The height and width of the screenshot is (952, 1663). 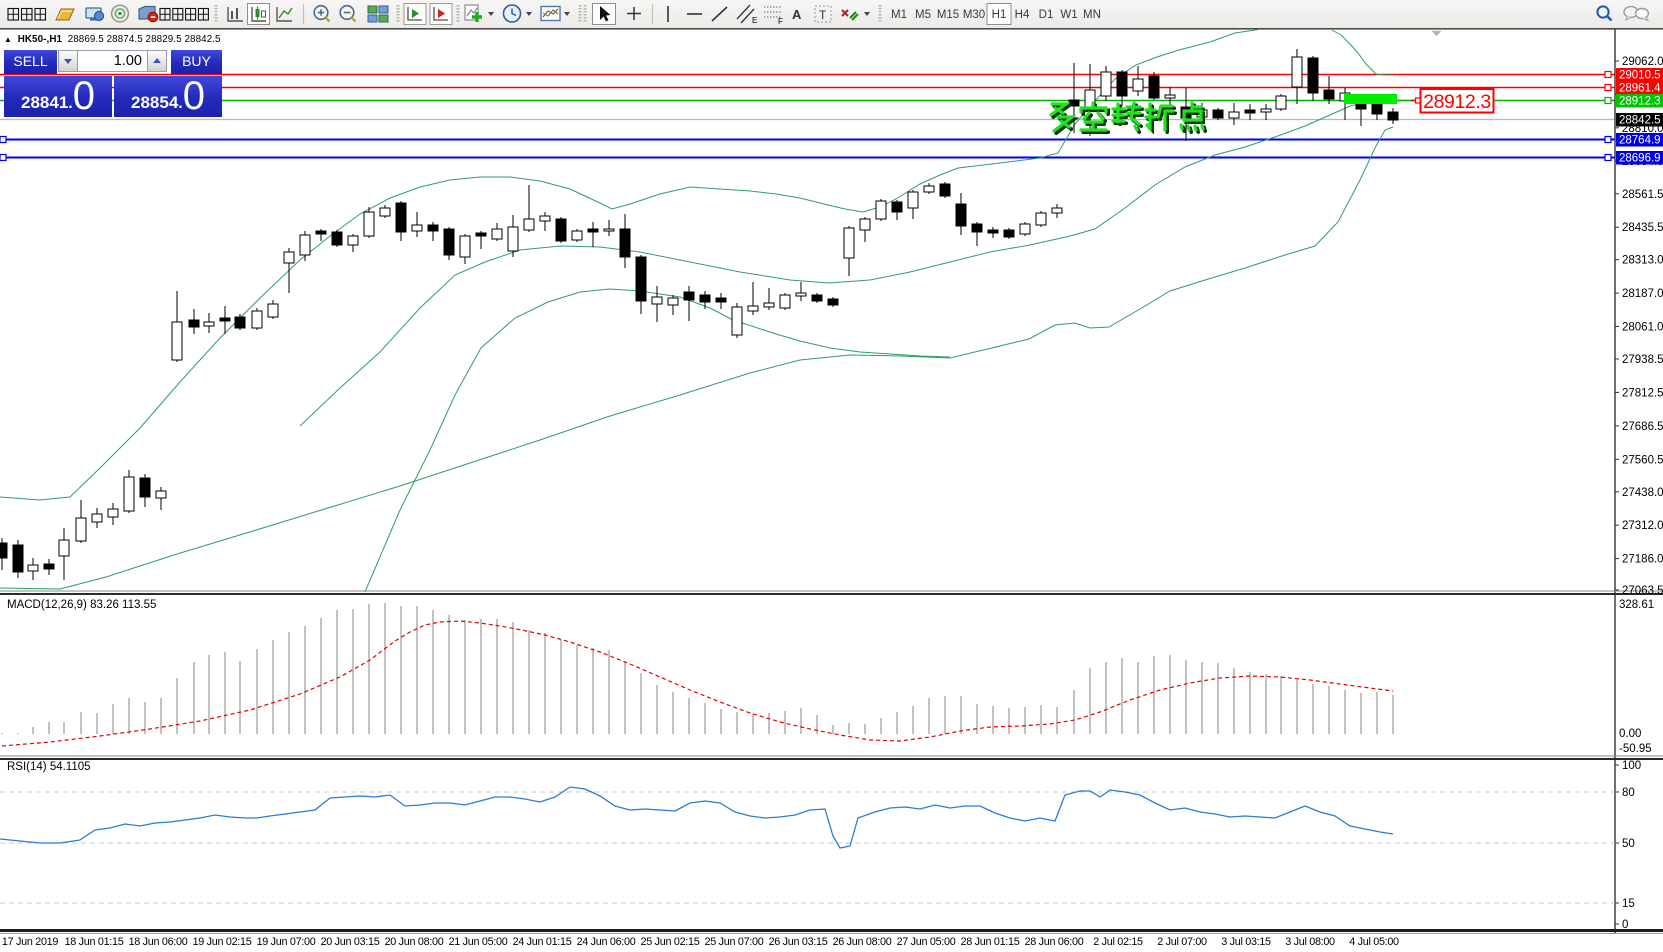 I want to click on svg-text: D1, so click(x=1046, y=15).